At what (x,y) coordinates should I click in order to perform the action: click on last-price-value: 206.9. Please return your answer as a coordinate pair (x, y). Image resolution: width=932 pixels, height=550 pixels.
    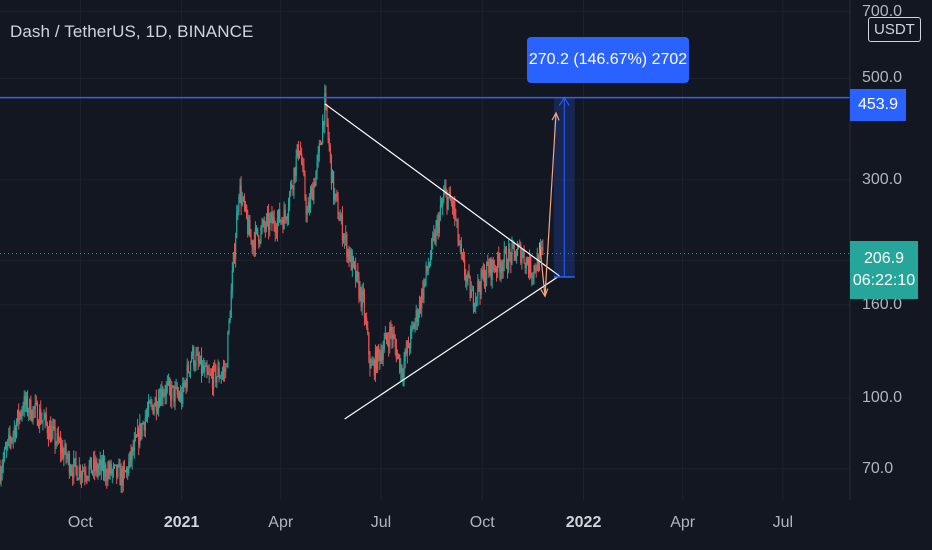
    Looking at the image, I should click on (884, 258).